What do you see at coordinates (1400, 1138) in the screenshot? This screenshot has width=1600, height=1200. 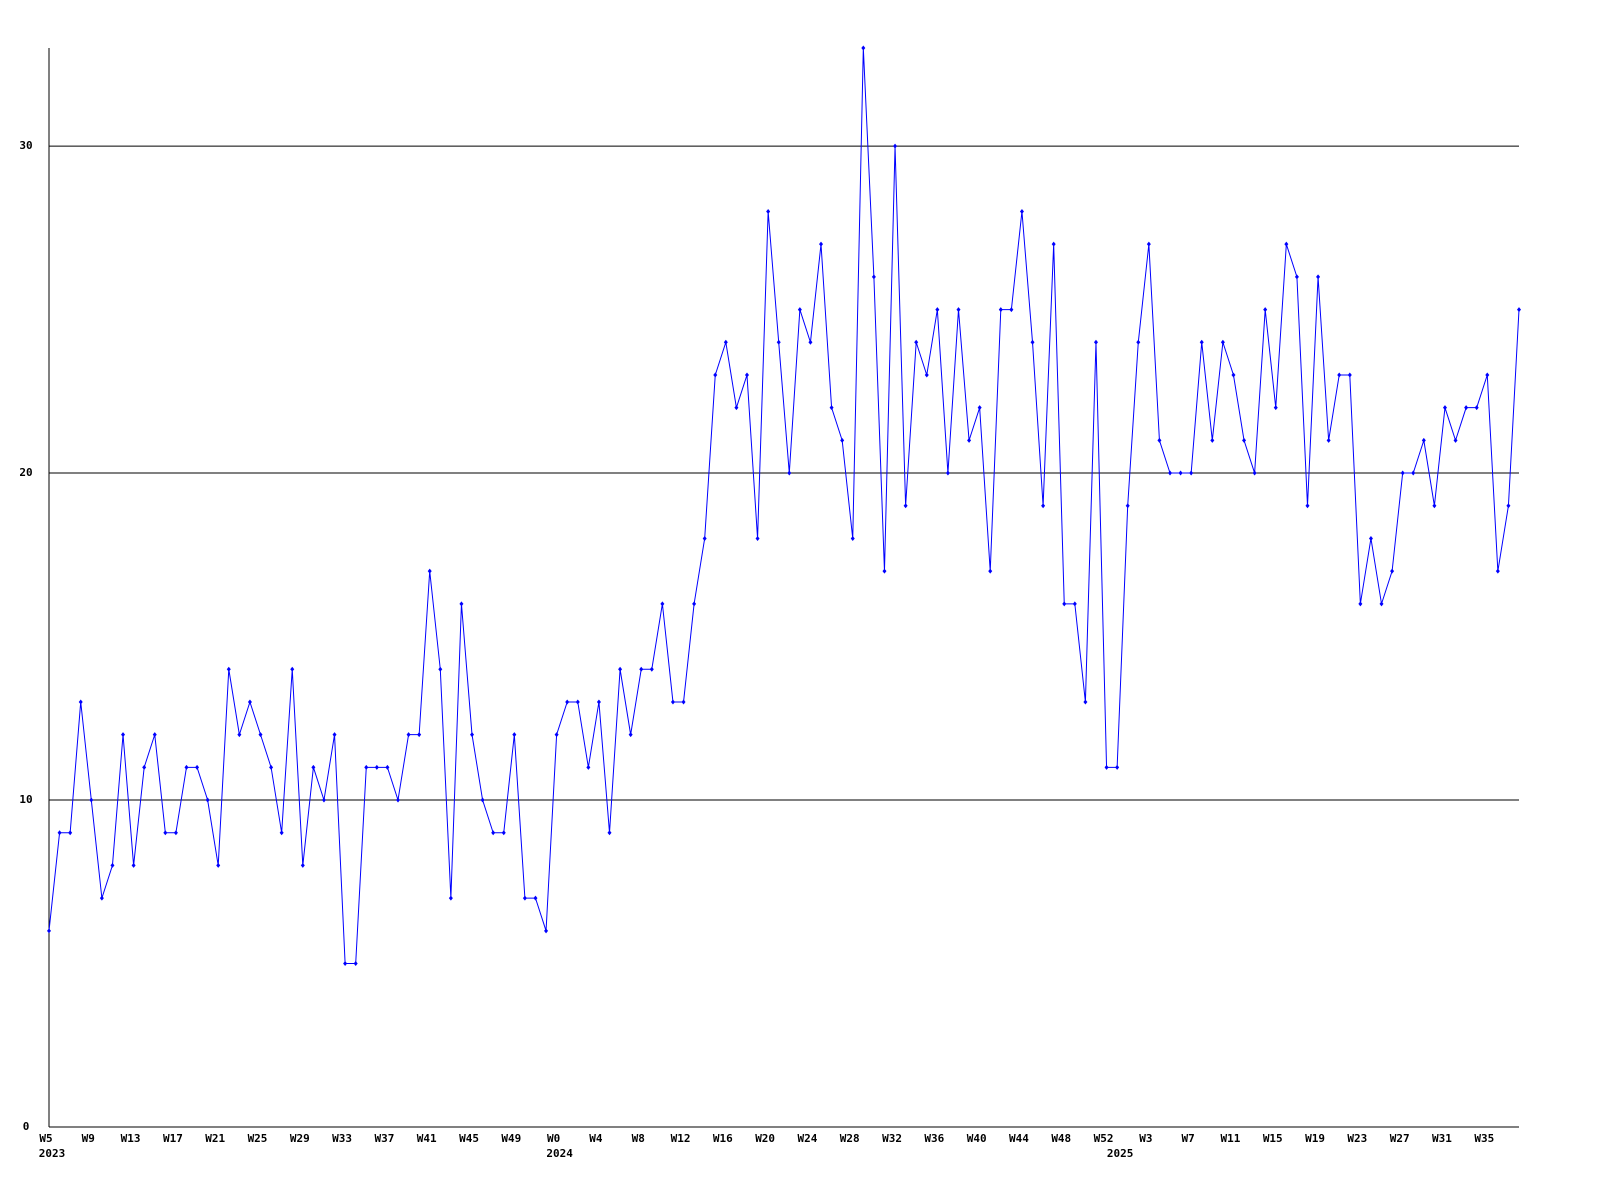 I see `x-tick-label: W27` at bounding box center [1400, 1138].